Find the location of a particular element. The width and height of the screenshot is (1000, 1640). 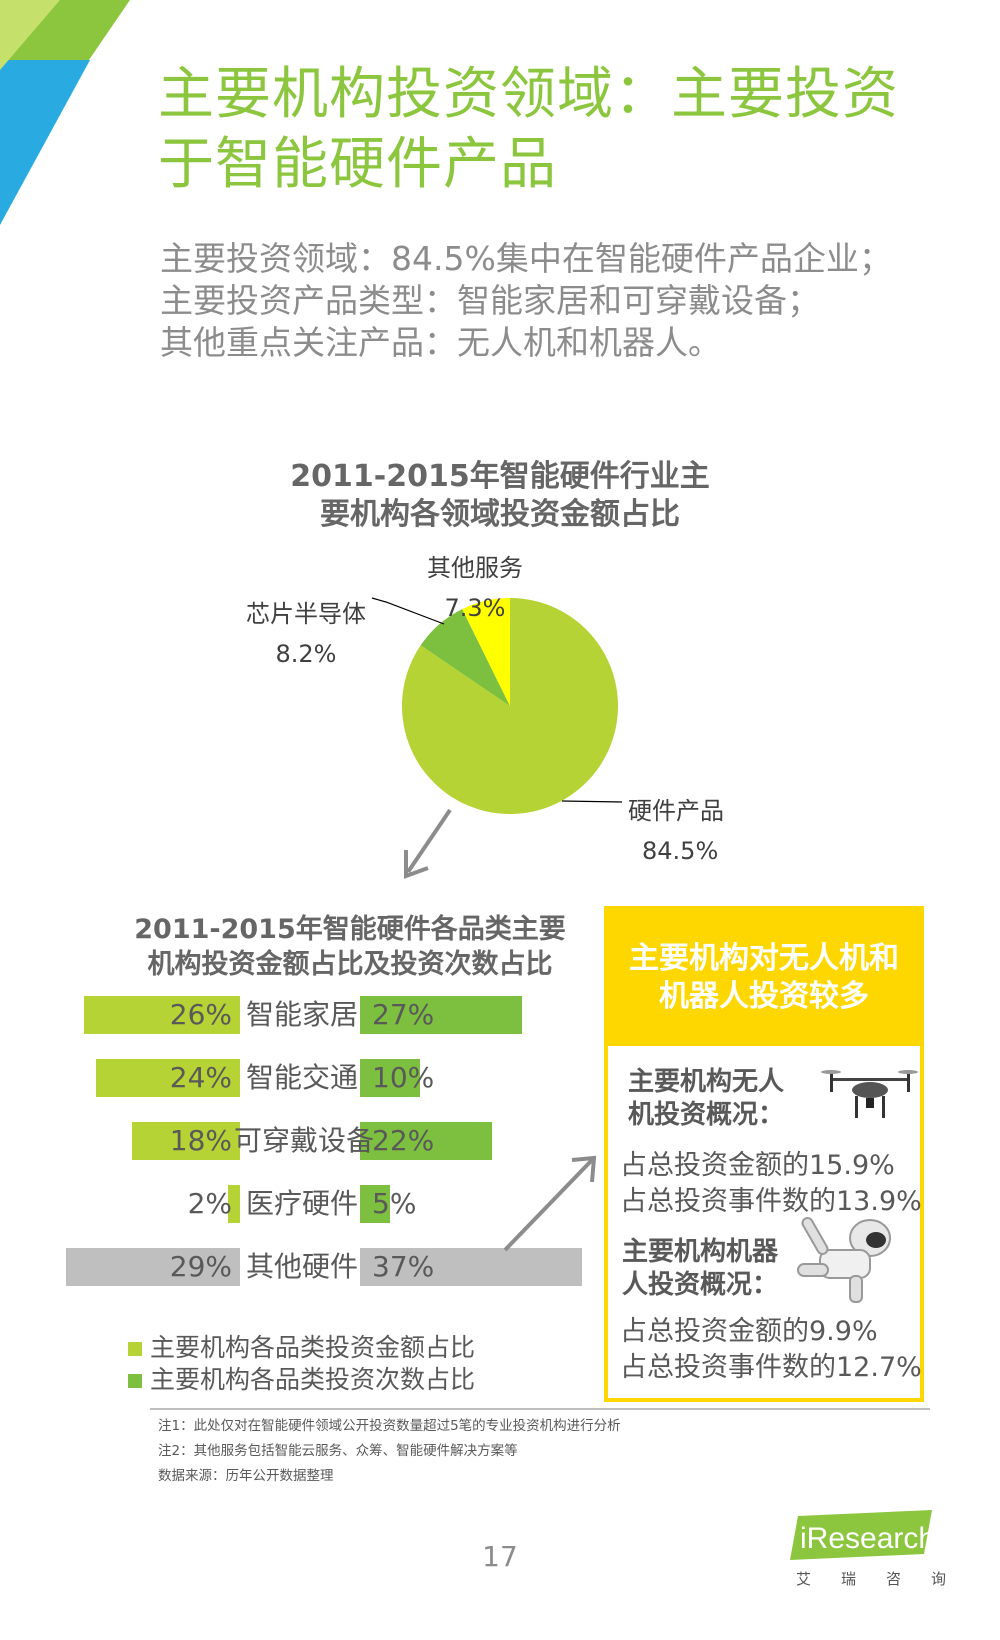

bar-amount-label: 29% is located at coordinates (200, 1266).